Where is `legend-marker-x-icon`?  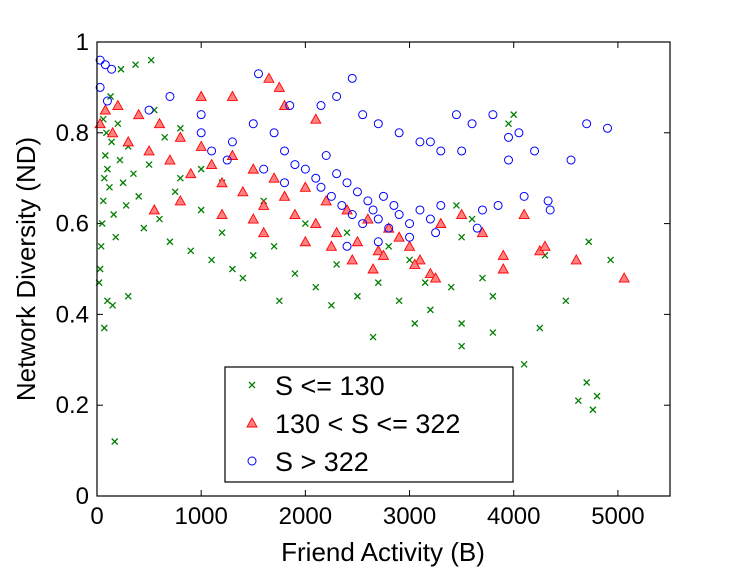 legend-marker-x-icon is located at coordinates (252, 385).